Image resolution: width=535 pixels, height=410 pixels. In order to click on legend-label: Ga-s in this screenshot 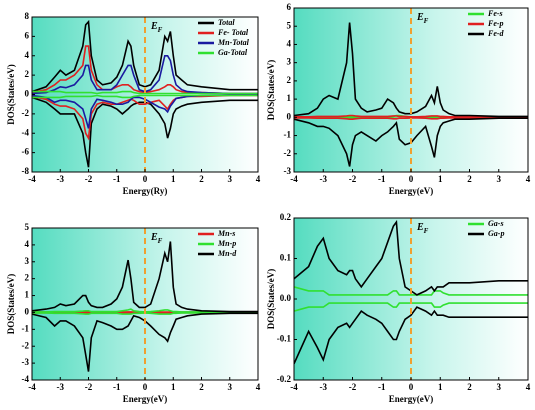, I will do `click(496, 223)`.